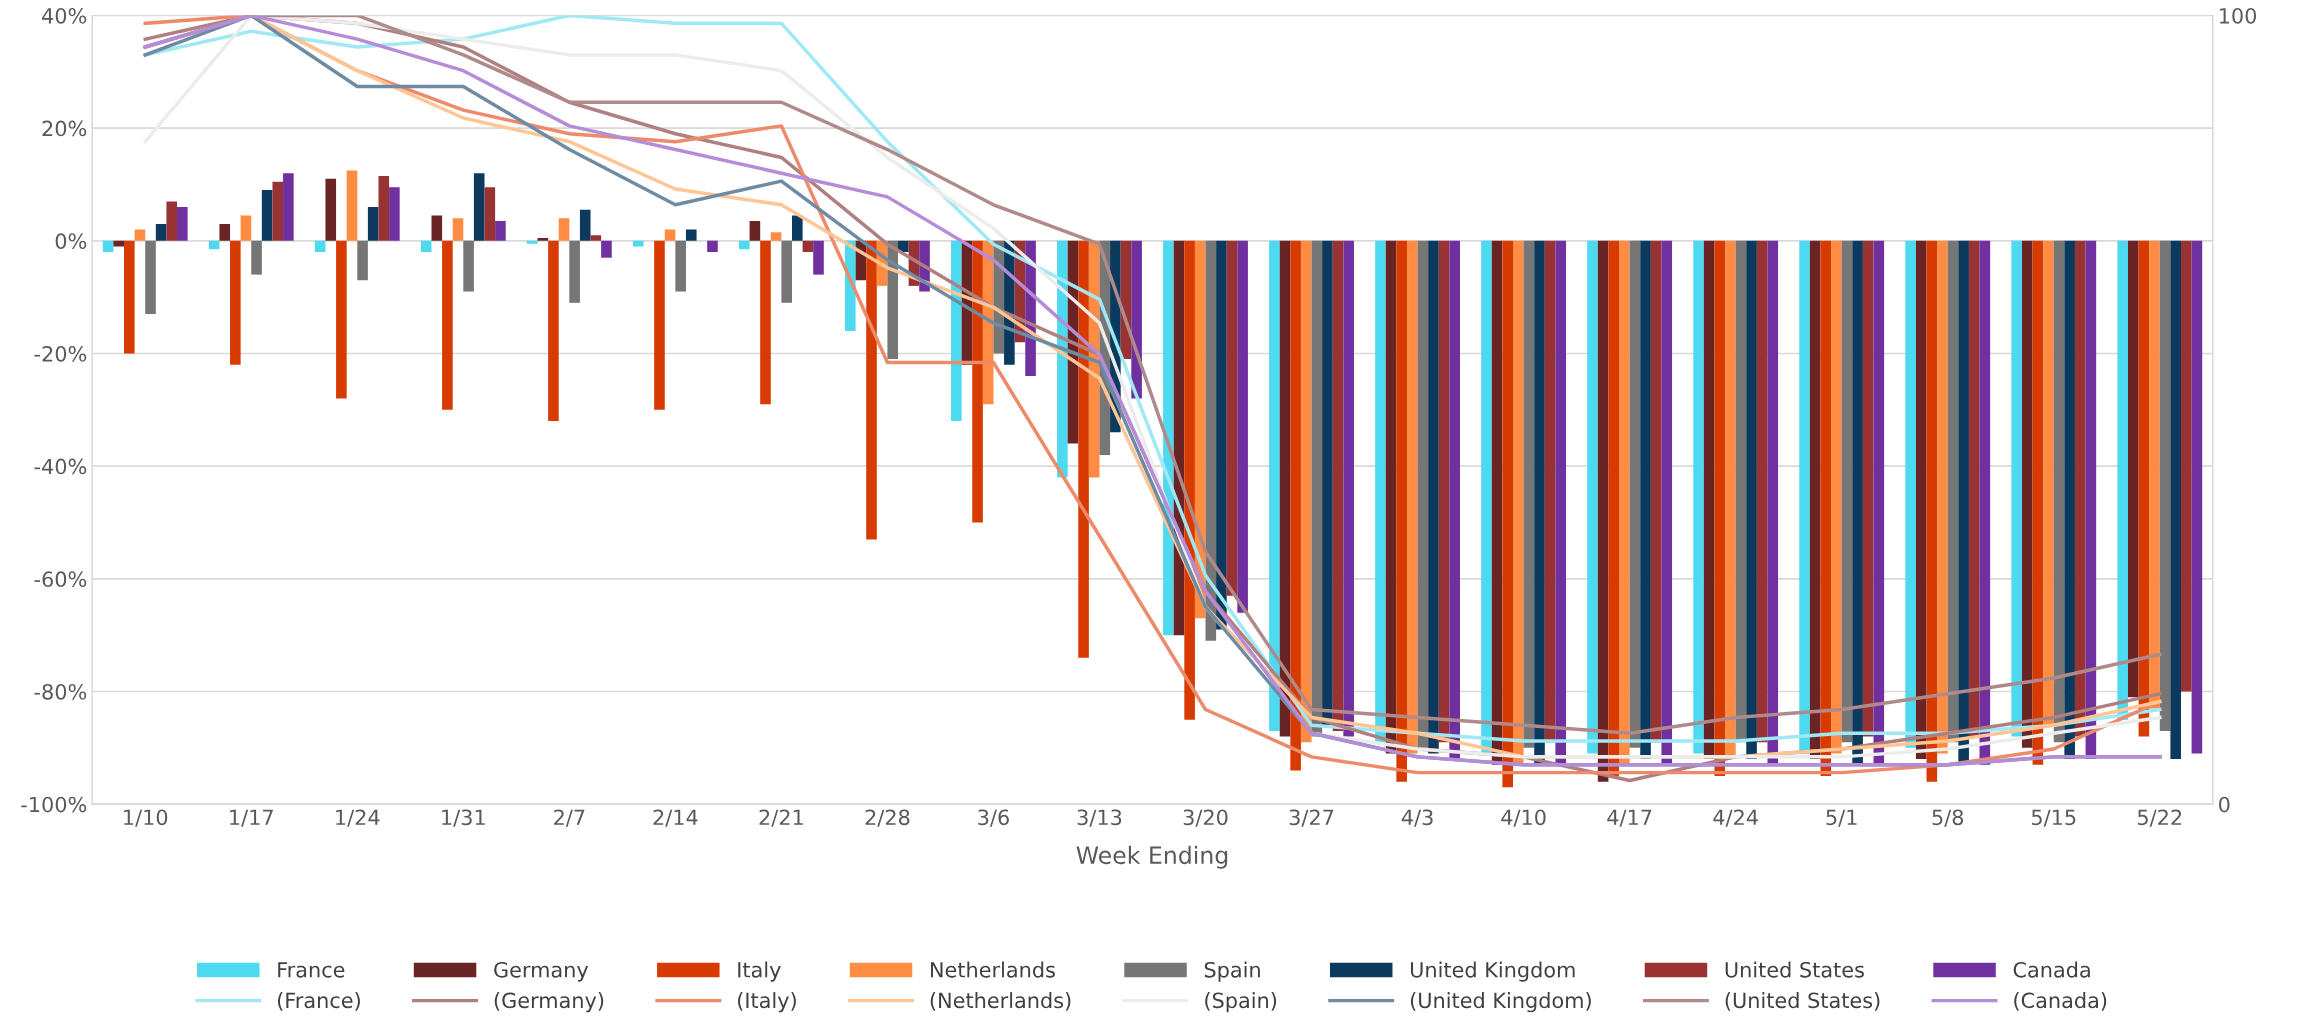 The width and height of the screenshot is (2305, 1031). I want to click on x-axis-title: Week Ending, so click(1152, 857).